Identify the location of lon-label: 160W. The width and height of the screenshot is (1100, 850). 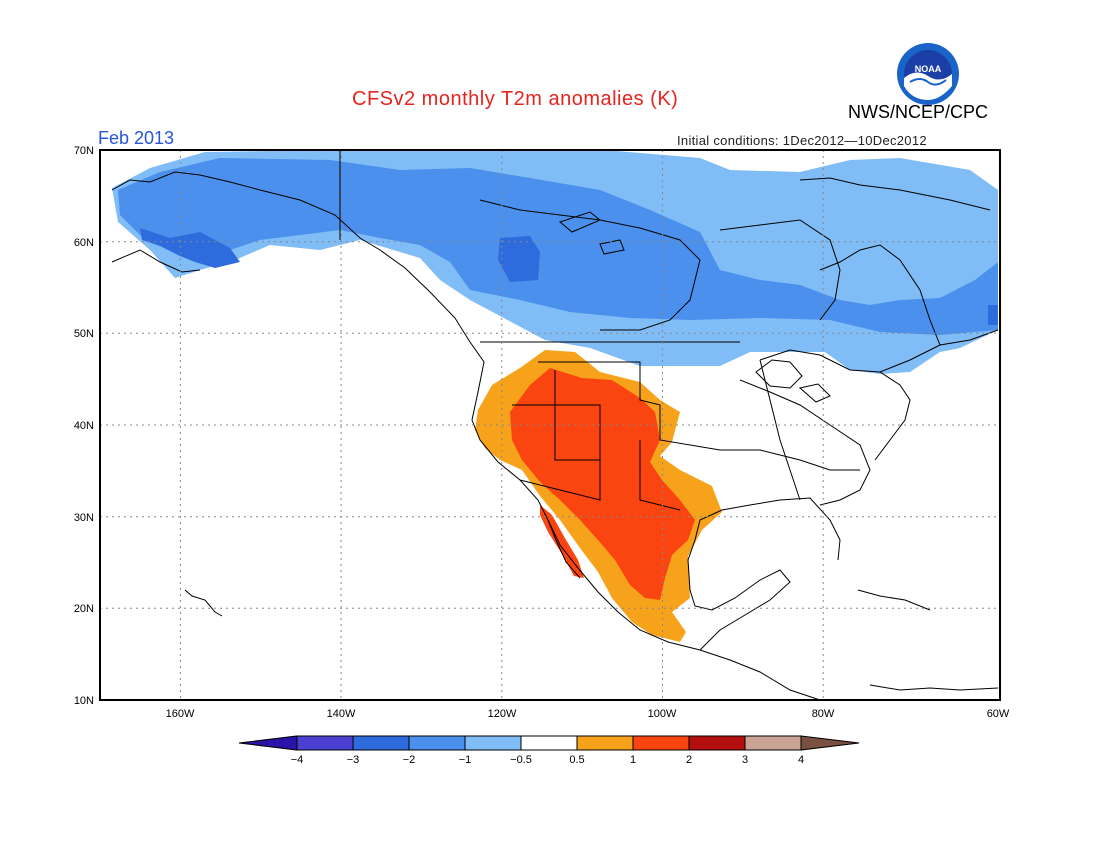
(180, 714).